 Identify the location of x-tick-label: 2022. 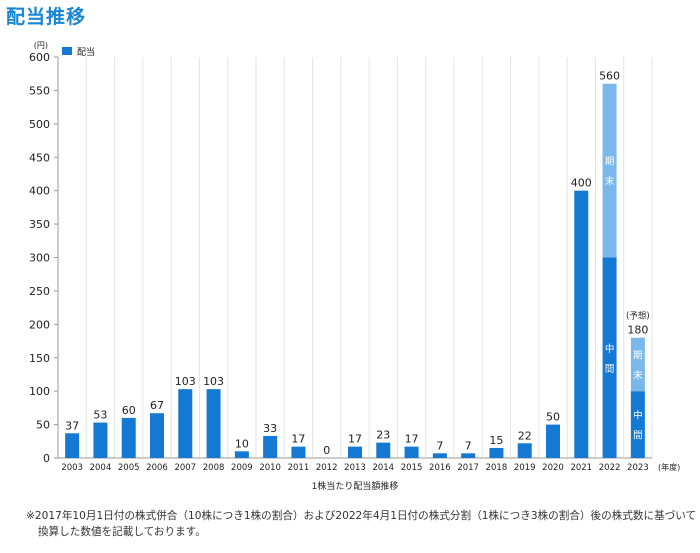
(610, 468).